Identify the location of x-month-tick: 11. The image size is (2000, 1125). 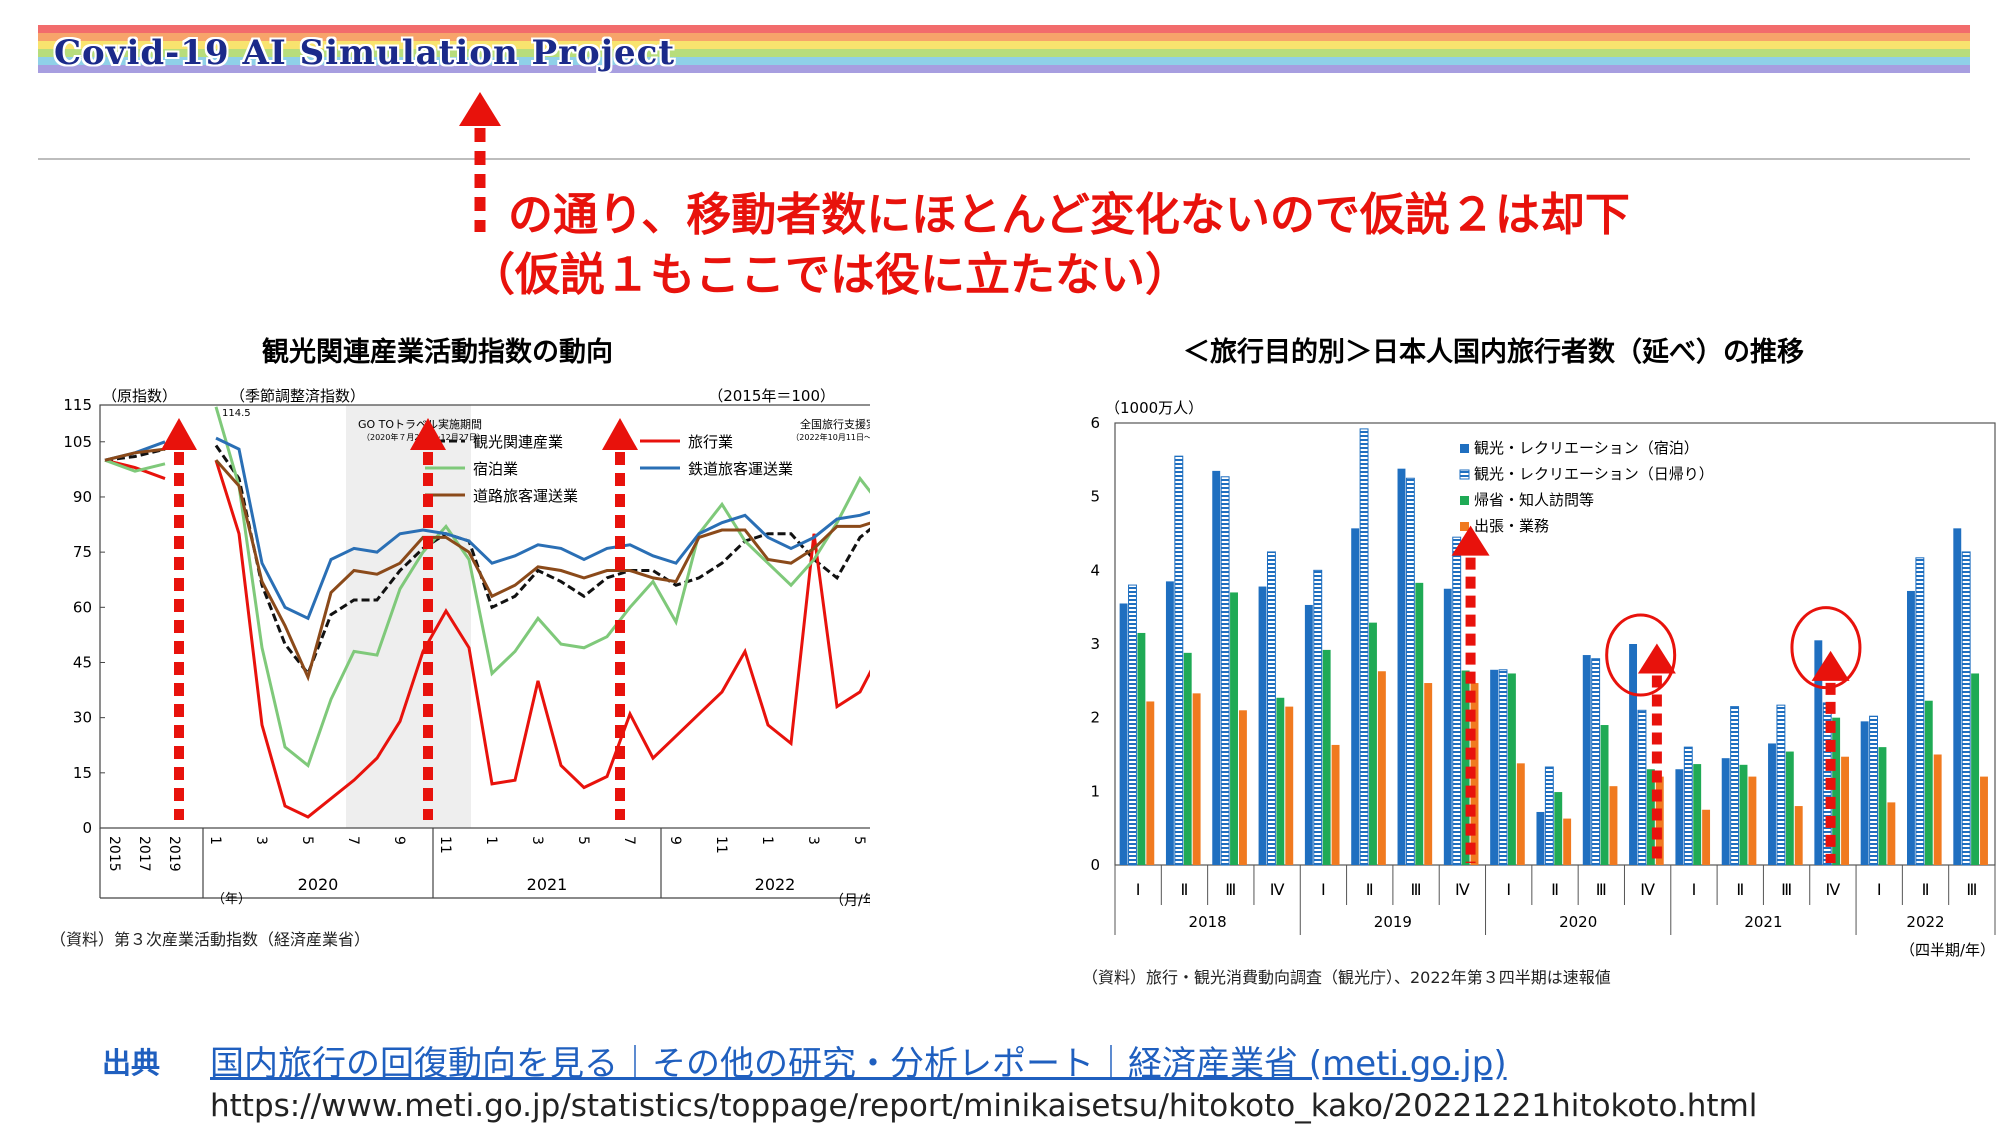
(445, 845).